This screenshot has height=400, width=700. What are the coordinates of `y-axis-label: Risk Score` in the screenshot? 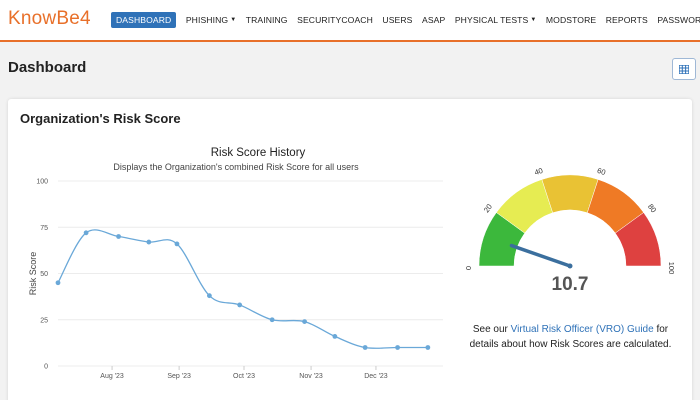 It's located at (33, 274).